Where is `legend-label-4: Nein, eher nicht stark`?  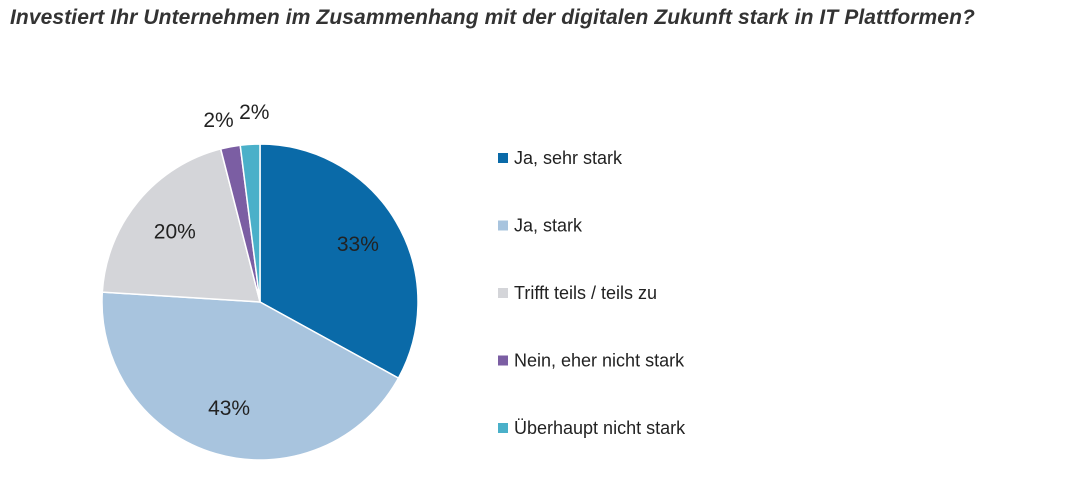
legend-label-4: Nein, eher nicht stark is located at coordinates (599, 361).